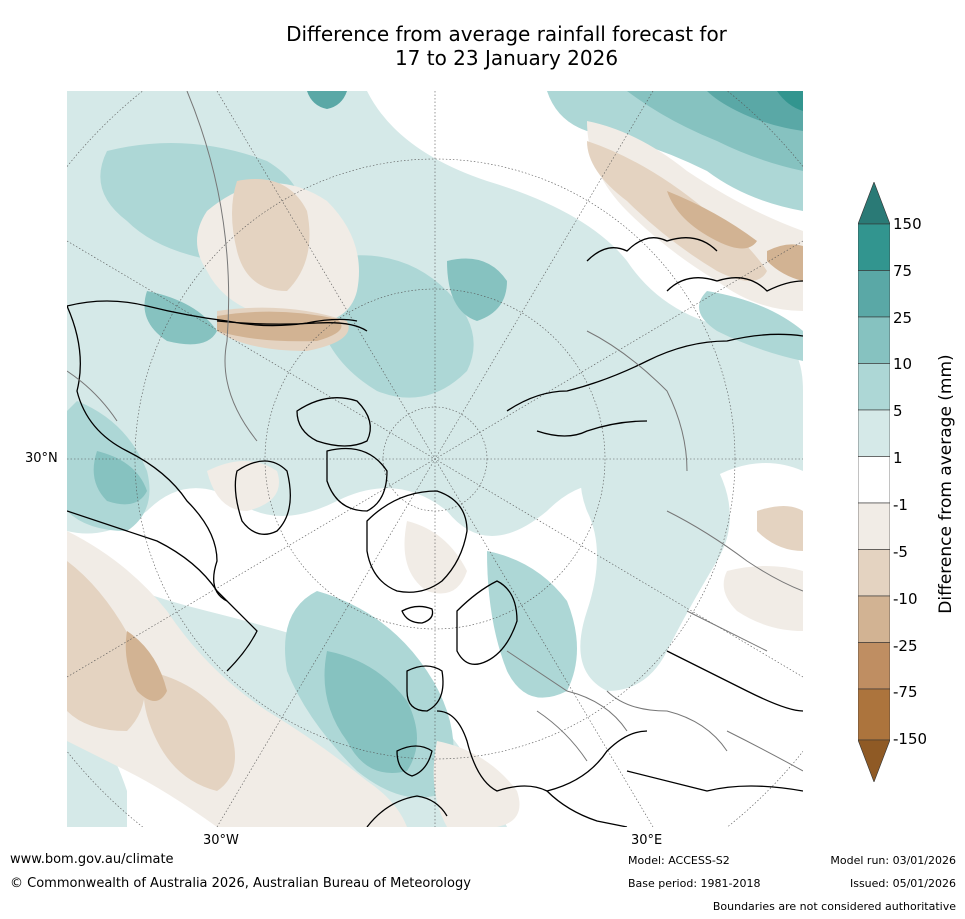 The height and width of the screenshot is (919, 965). I want to click on model-name: Model: ACCESS-S2, so click(679, 860).